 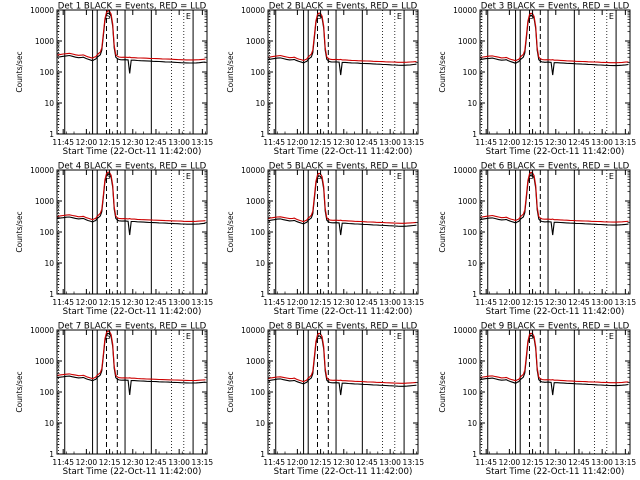 What do you see at coordinates (343, 327) in the screenshot?
I see `panel-title: Det 8 BLACK = Events, RED = LLD` at bounding box center [343, 327].